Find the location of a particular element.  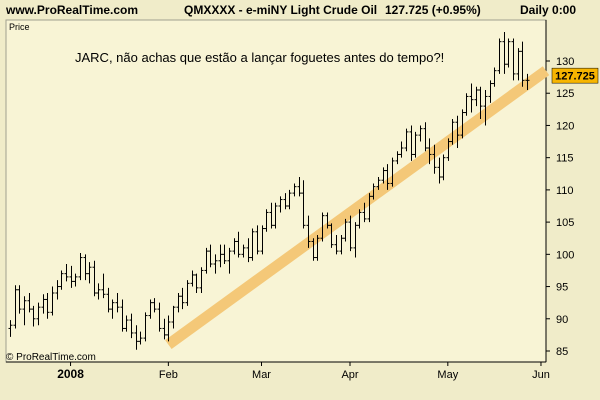

last-price-label: 127.725 is located at coordinates (575, 77).